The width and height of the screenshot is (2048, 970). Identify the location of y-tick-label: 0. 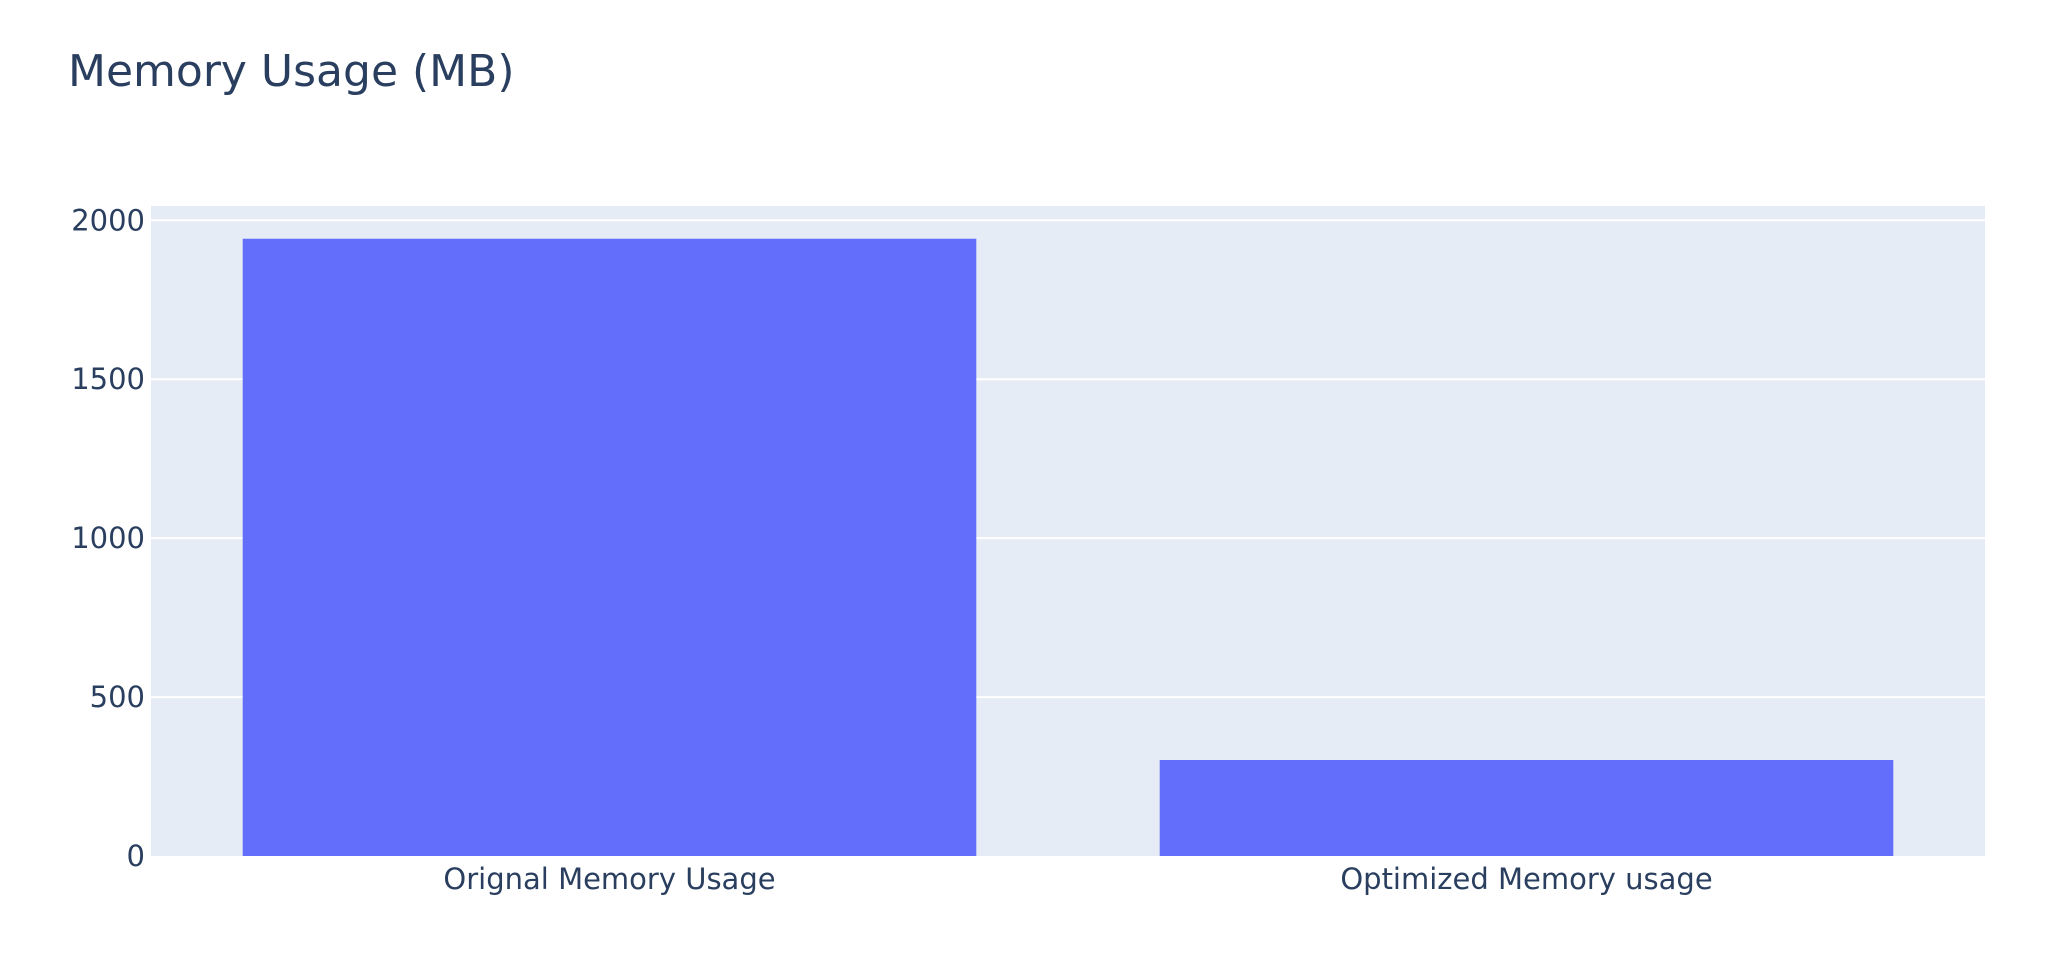
(136, 856).